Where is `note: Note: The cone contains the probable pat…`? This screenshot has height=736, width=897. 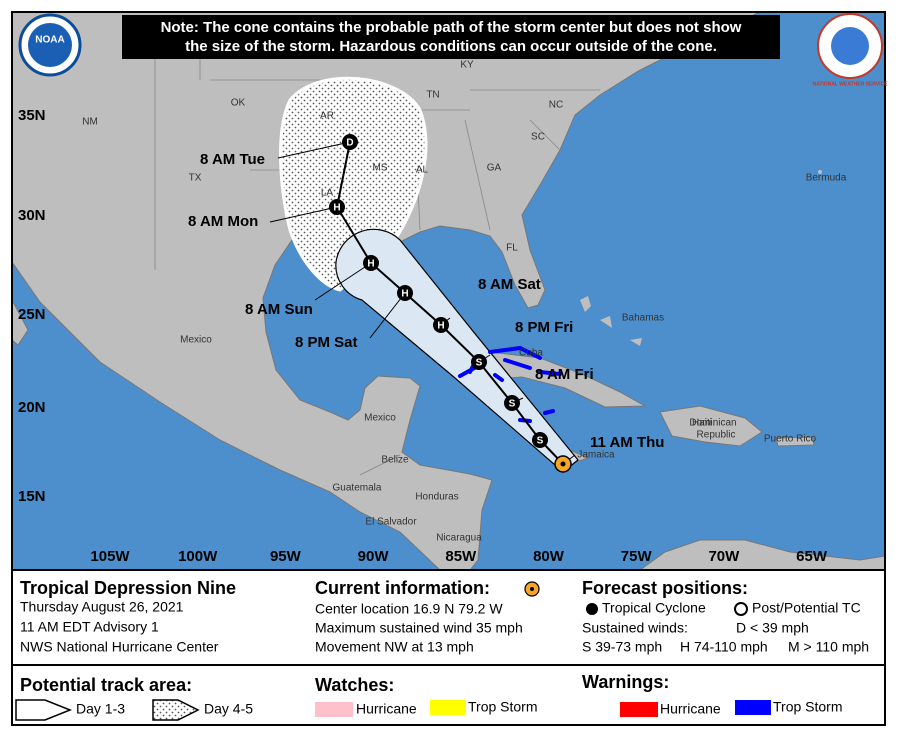 note: Note: The cone contains the probable pat… is located at coordinates (451, 27).